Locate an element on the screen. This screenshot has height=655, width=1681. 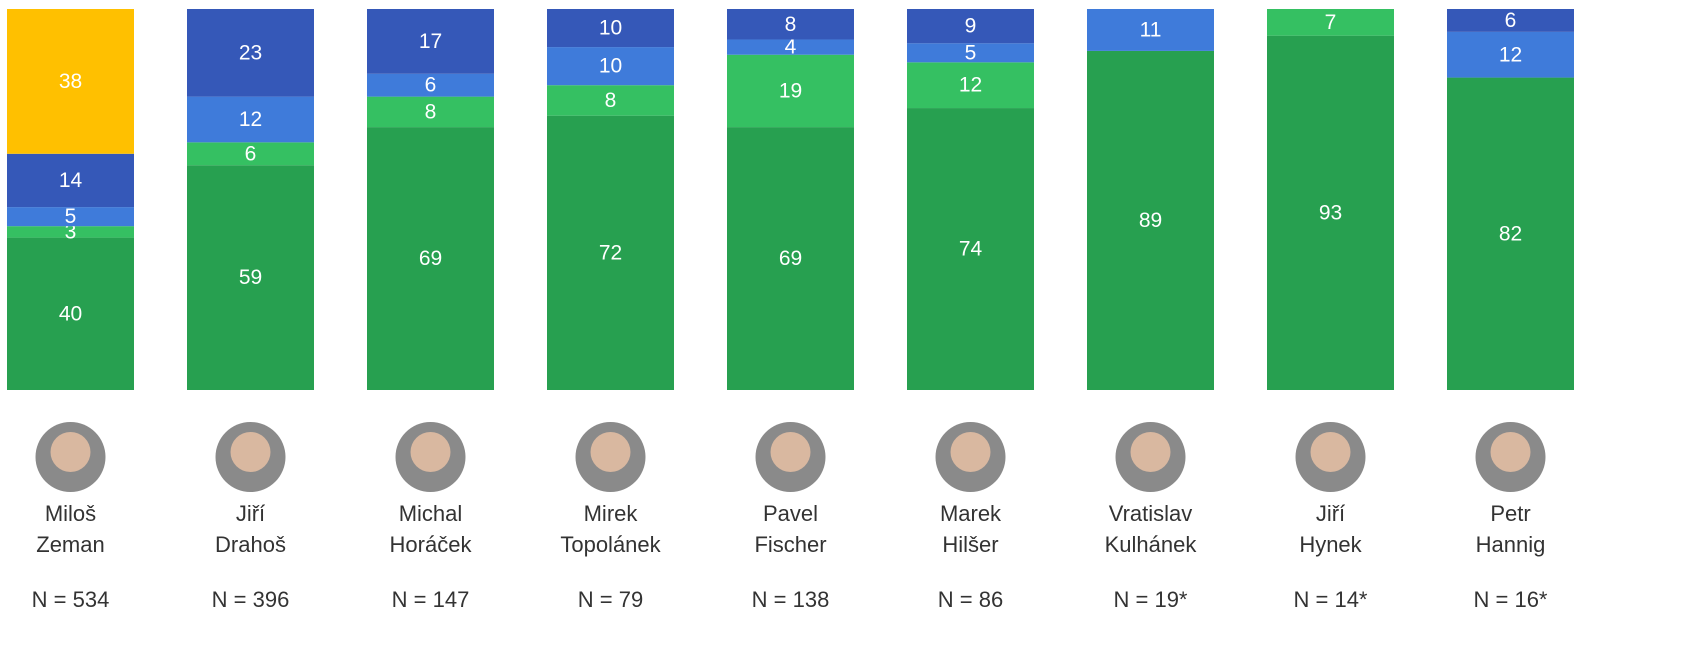
sample-size: N = 534 is located at coordinates (71, 599).